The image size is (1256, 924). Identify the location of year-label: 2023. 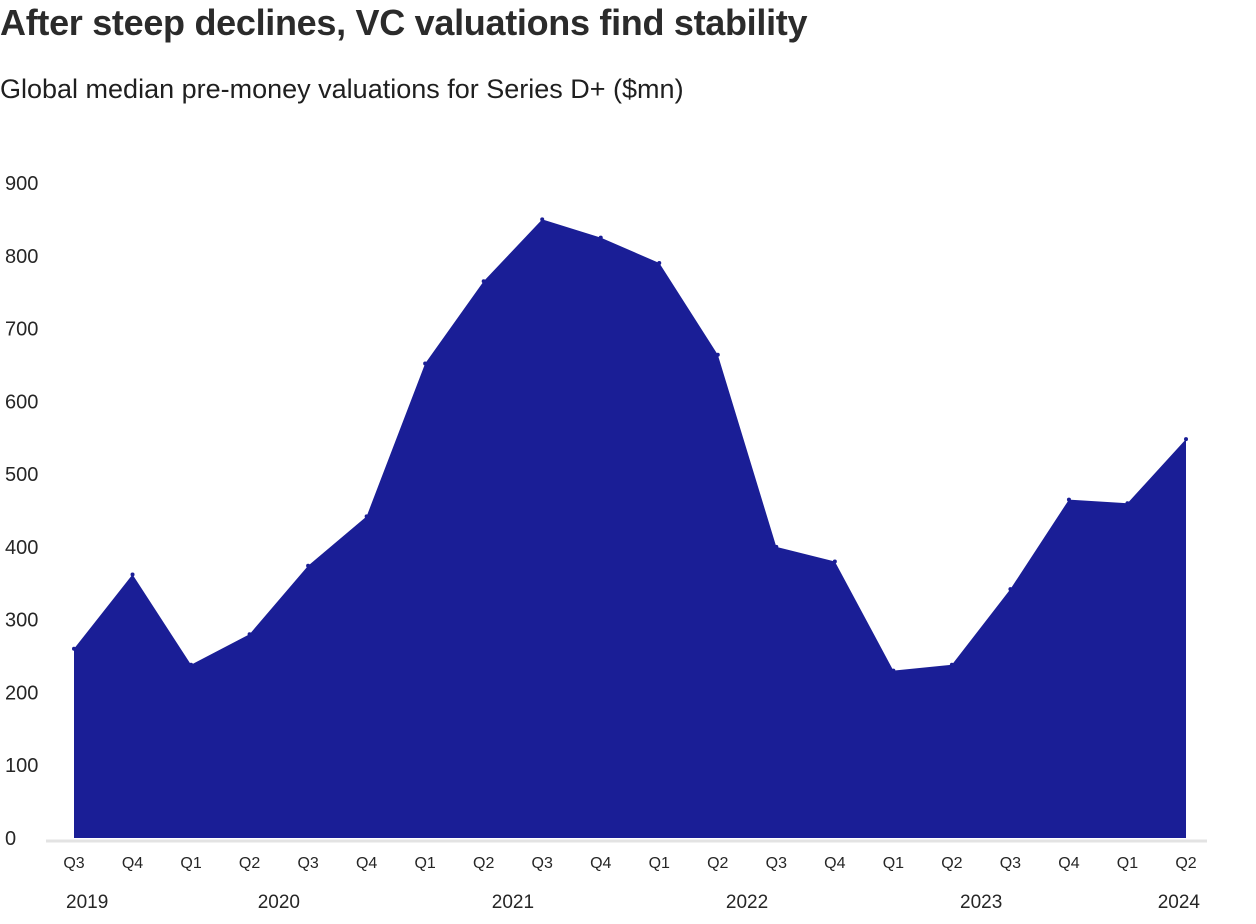
(981, 902).